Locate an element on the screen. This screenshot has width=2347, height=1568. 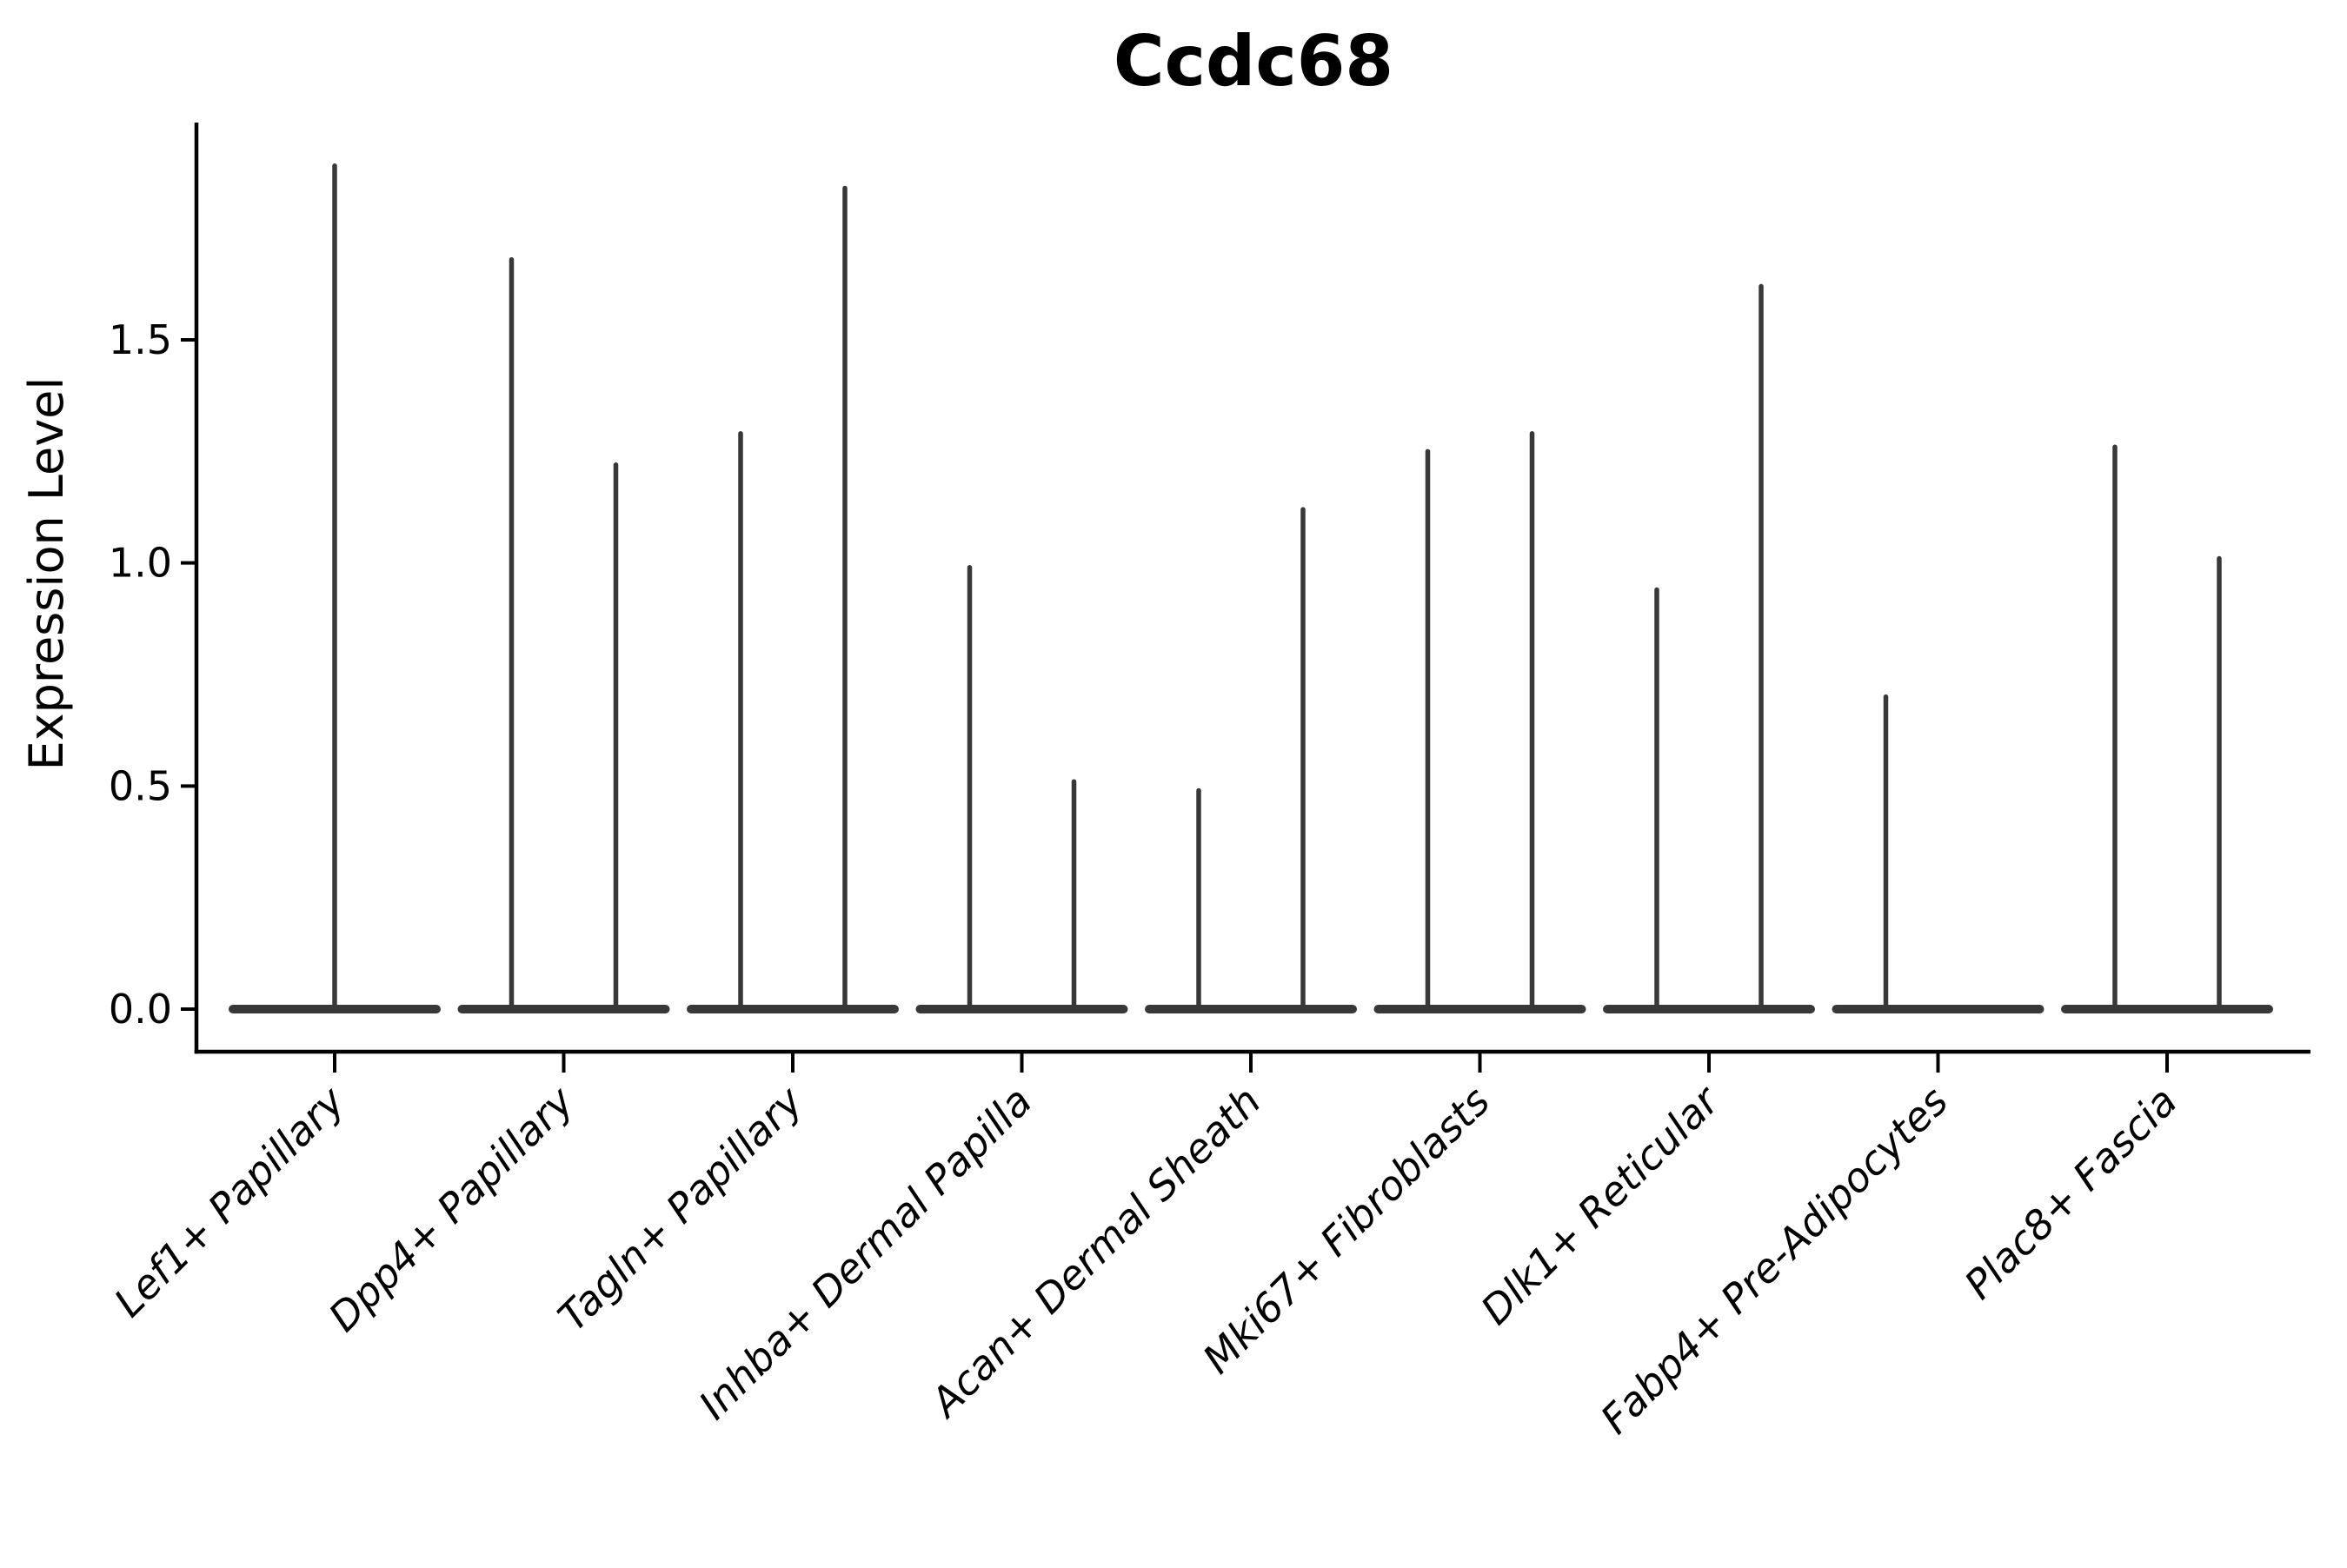
x-tick-label: Plac8+ Fascia is located at coordinates (2070, 1193).